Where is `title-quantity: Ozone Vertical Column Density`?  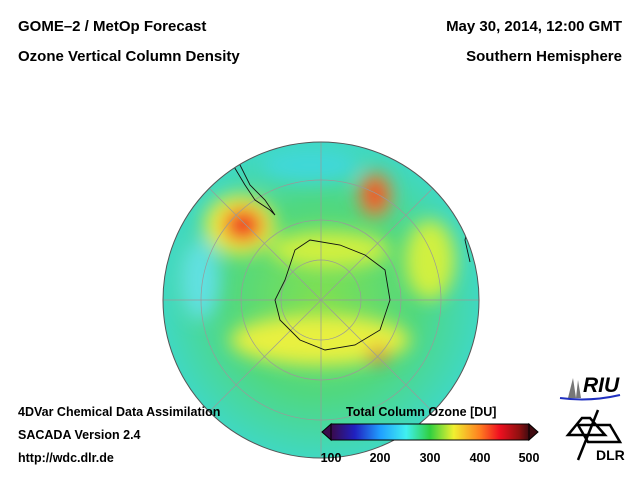
title-quantity: Ozone Vertical Column Density is located at coordinates (129, 56).